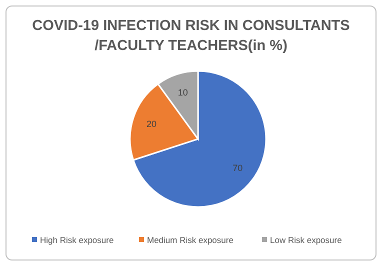  What do you see at coordinates (191, 36) in the screenshot?
I see `chart-title: COVID-19 INFECTION RISK IN CONSULTANTS /FACULTY TEACHERS(in %)` at bounding box center [191, 36].